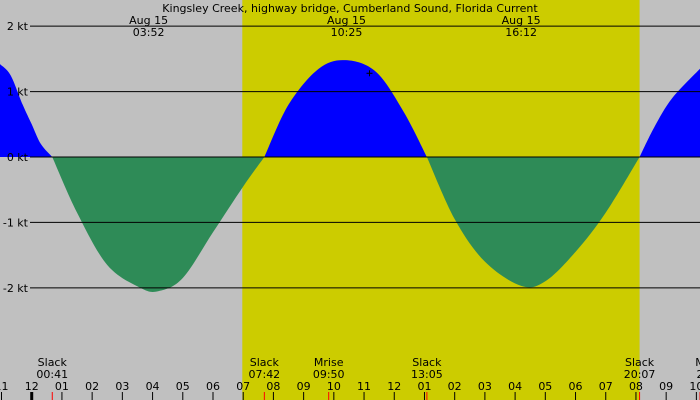 The width and height of the screenshot is (700, 400). I want to click on x-tick-label-12: 11, so click(364, 386).